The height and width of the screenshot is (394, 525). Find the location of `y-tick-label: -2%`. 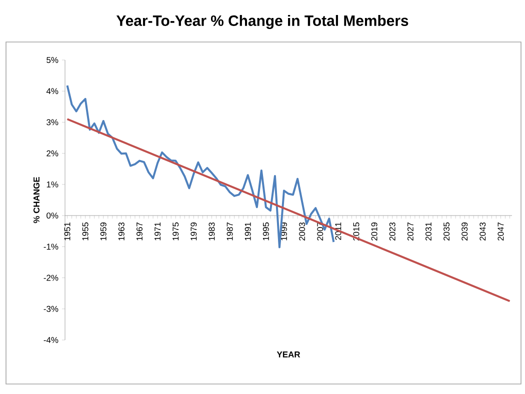

y-tick-label: -2% is located at coordinates (51, 277).